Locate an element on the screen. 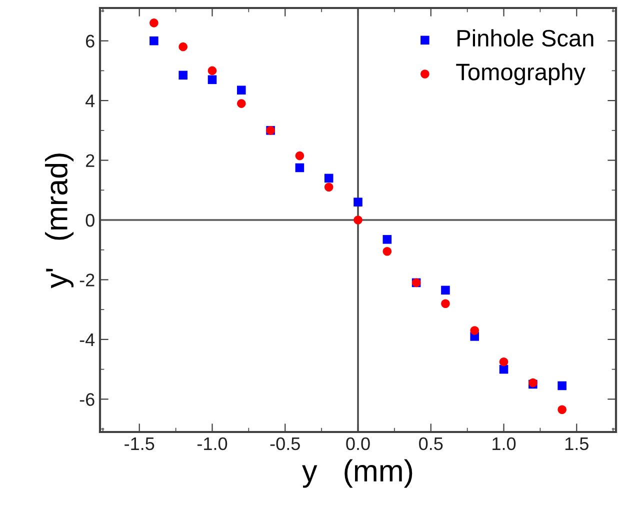  y-tick-label: -6 is located at coordinates (87, 399).